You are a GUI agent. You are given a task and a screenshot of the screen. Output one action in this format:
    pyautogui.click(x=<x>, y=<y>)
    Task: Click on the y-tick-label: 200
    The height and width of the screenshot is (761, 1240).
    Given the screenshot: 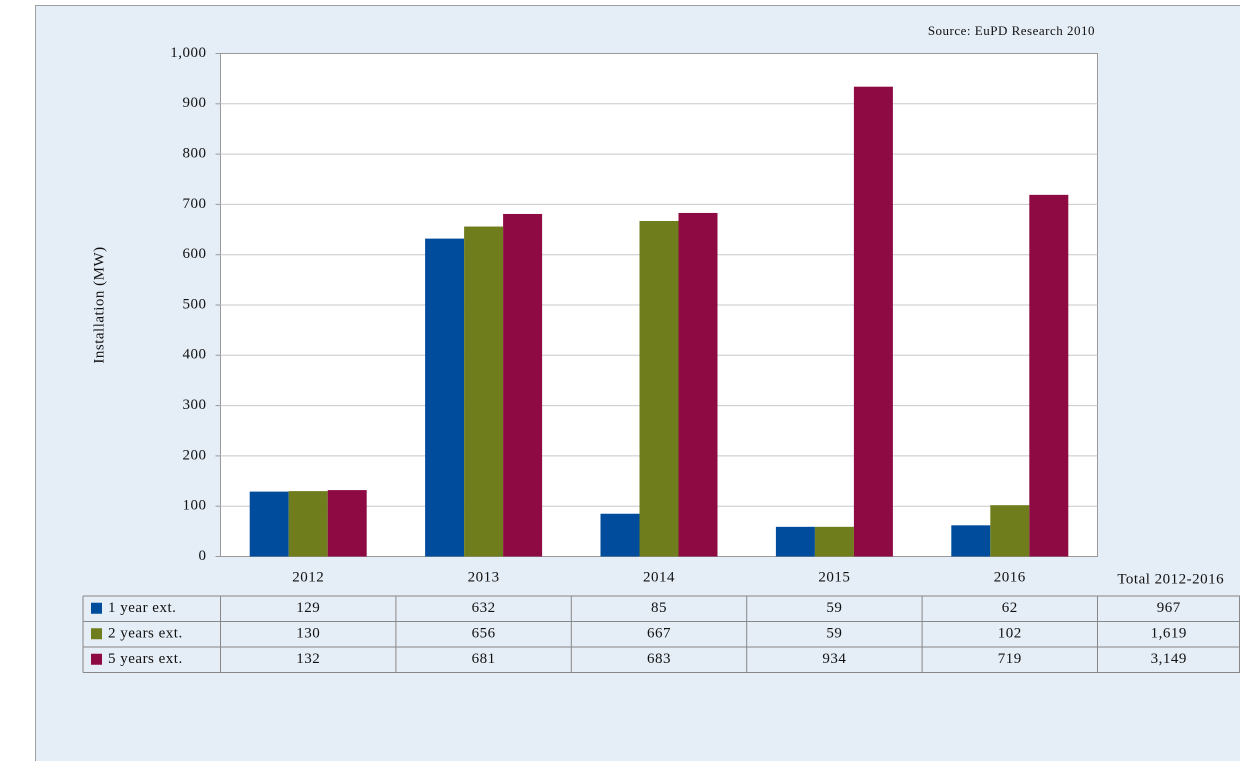 What is the action you would take?
    pyautogui.click(x=195, y=455)
    